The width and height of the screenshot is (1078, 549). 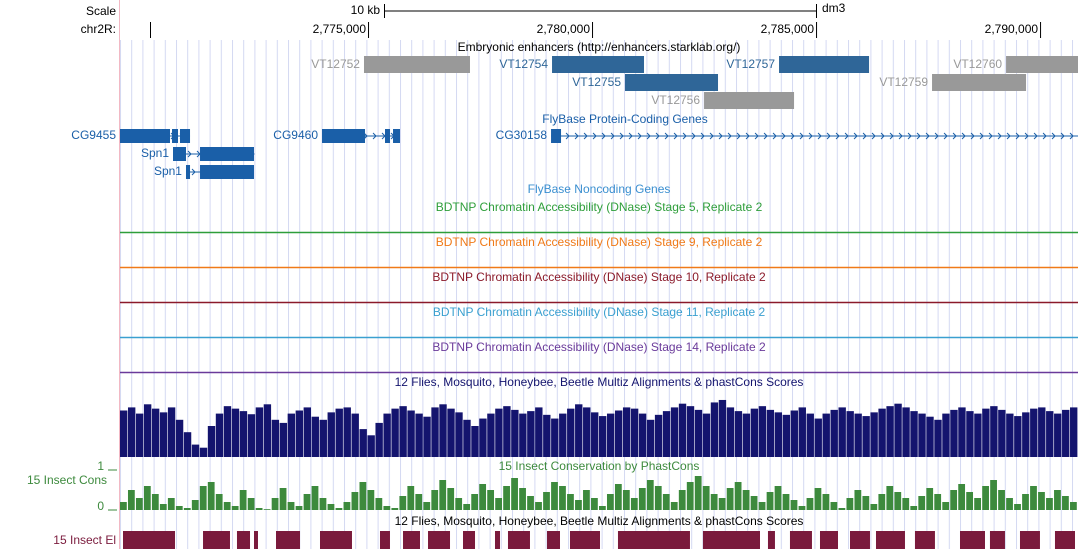 What do you see at coordinates (366, 10) in the screenshot?
I see `scale-bar-label: 10 kb` at bounding box center [366, 10].